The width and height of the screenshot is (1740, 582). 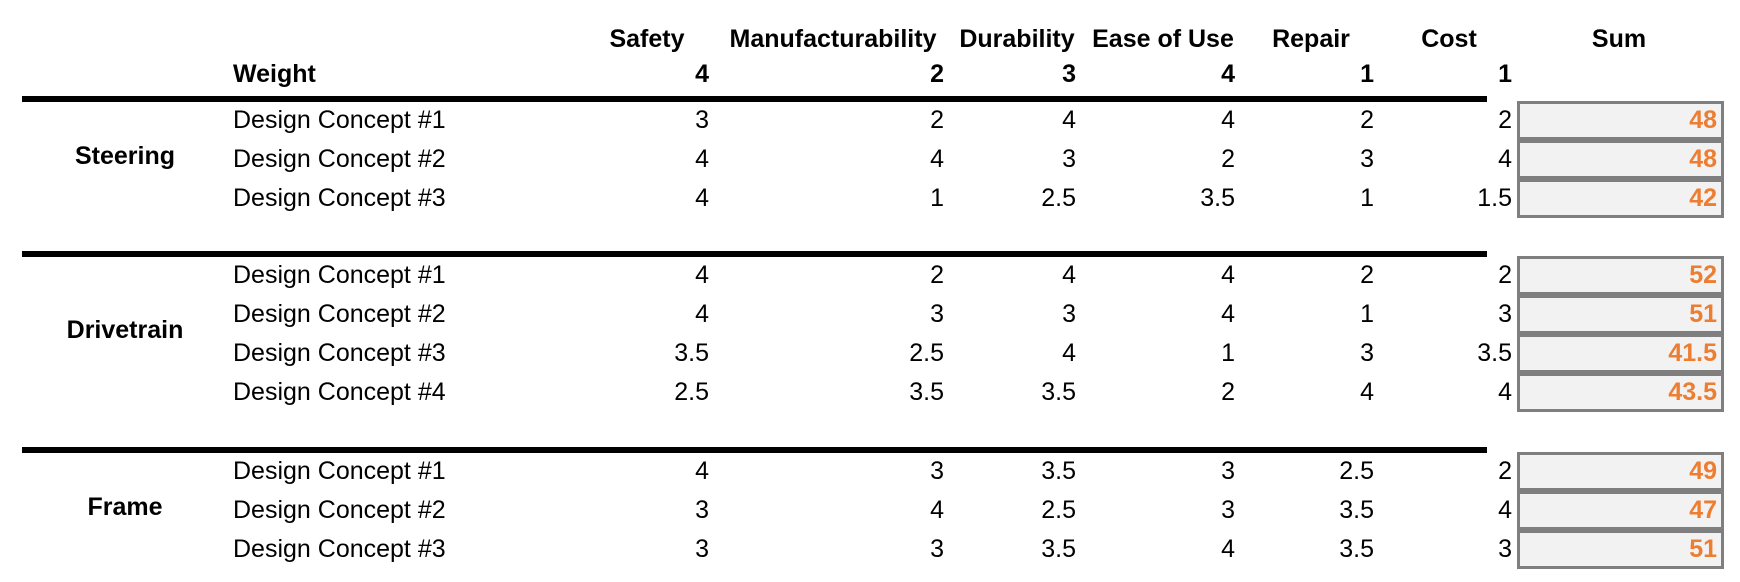 What do you see at coordinates (125, 330) in the screenshot?
I see `group-label-drivetrain: Drivetrain` at bounding box center [125, 330].